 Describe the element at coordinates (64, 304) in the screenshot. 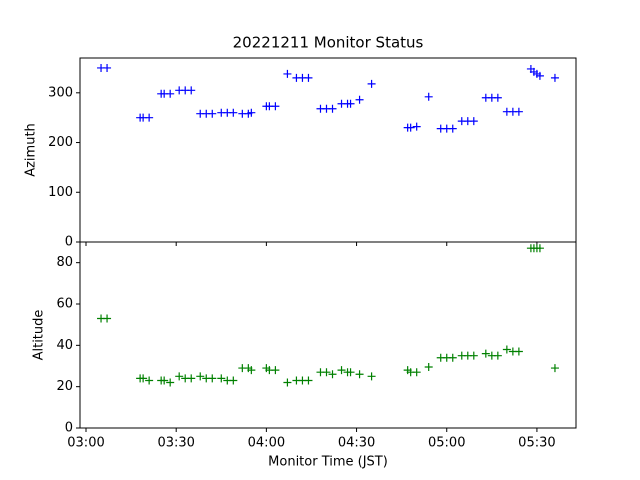

I see `y-tick-label: 60` at that location.